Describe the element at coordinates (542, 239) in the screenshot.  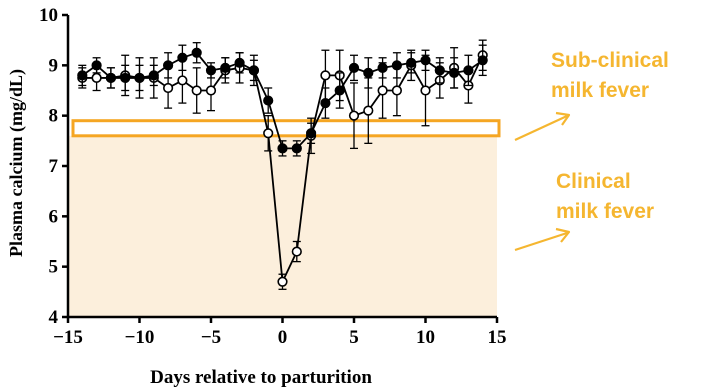
I see `annotation-clinical-arrow` at that location.